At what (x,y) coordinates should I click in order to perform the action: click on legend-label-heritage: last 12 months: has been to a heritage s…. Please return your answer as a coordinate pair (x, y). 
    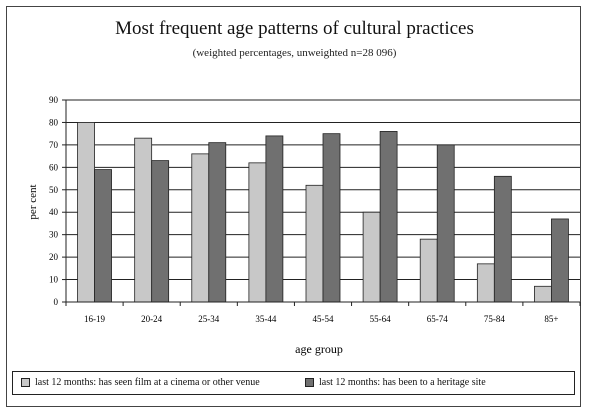
    Looking at the image, I should click on (402, 382).